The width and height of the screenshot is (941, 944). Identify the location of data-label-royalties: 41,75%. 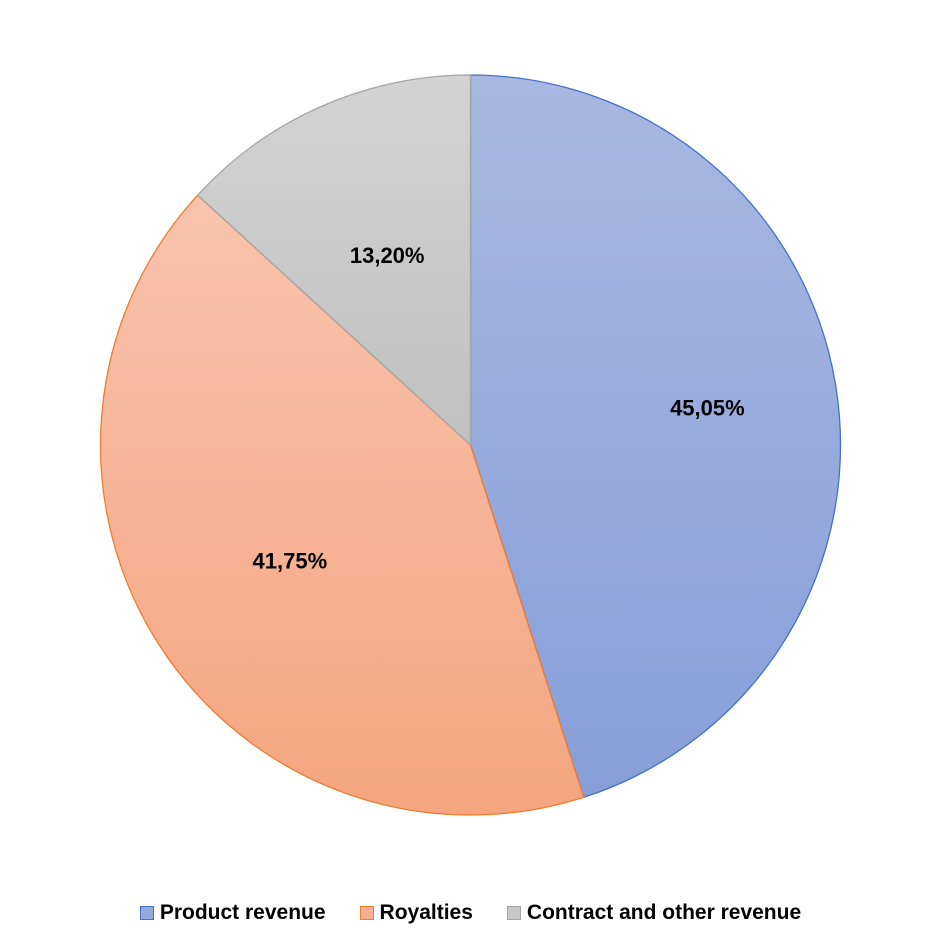
(290, 560).